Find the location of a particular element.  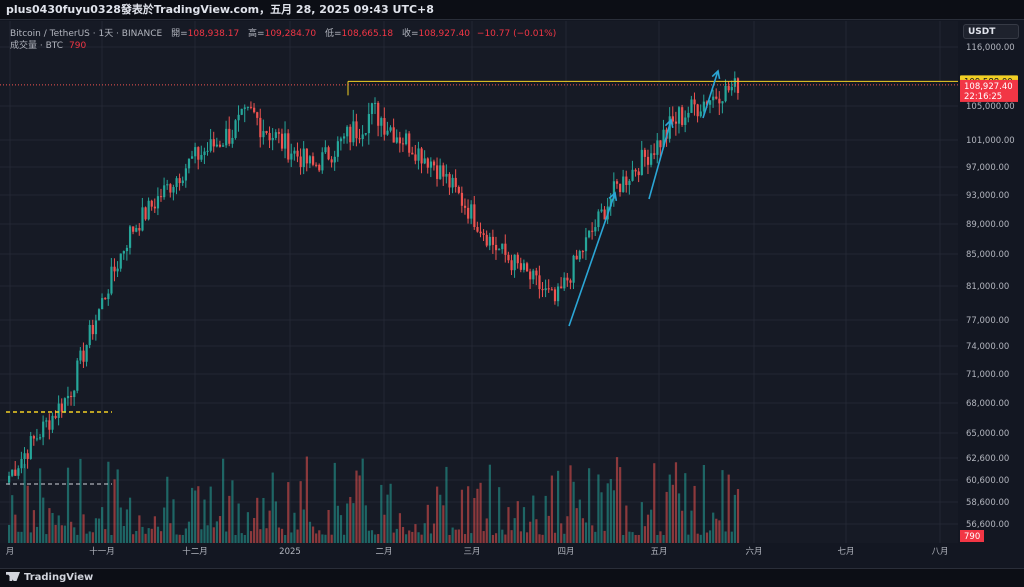

symbol-label: Bitcoin / TetherUS · 1天 · BINANCE is located at coordinates (86, 34).